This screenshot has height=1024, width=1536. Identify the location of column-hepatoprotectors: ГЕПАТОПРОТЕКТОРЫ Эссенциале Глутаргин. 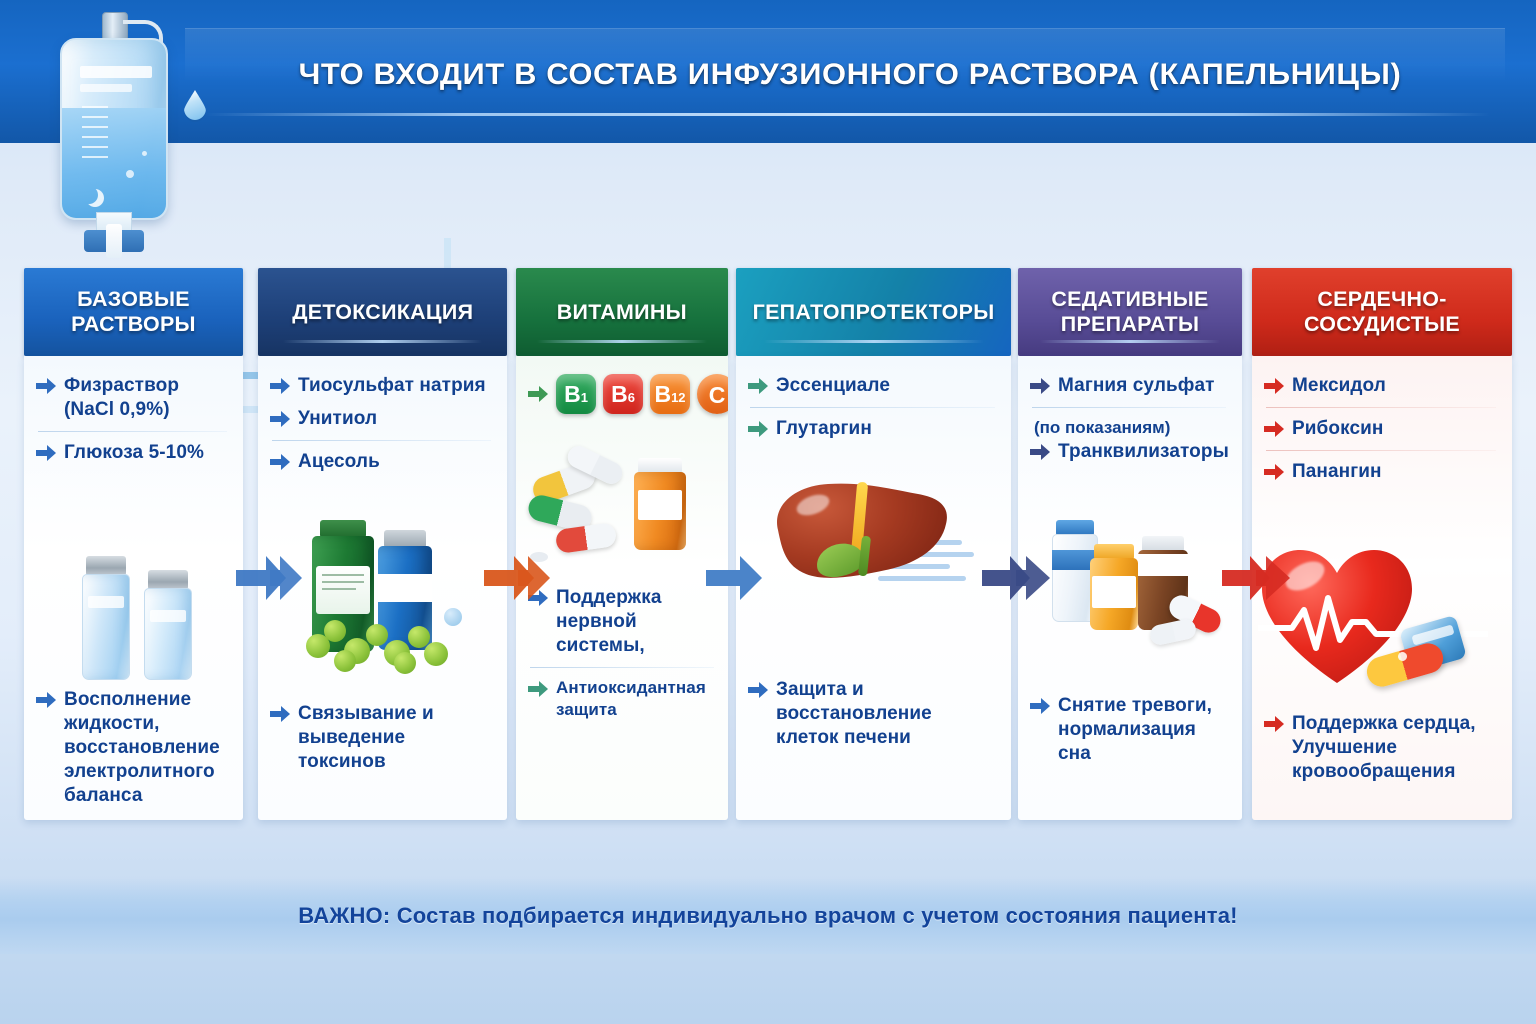
(873, 544).